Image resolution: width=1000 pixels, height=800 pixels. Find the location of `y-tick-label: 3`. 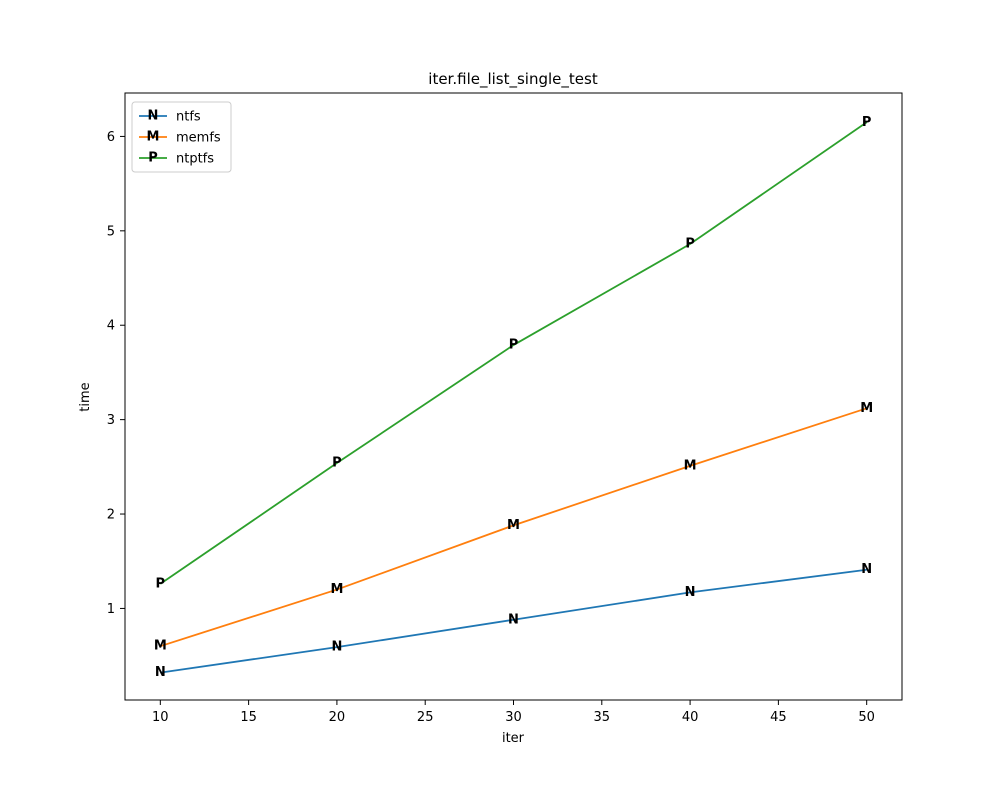

y-tick-label: 3 is located at coordinates (111, 420).